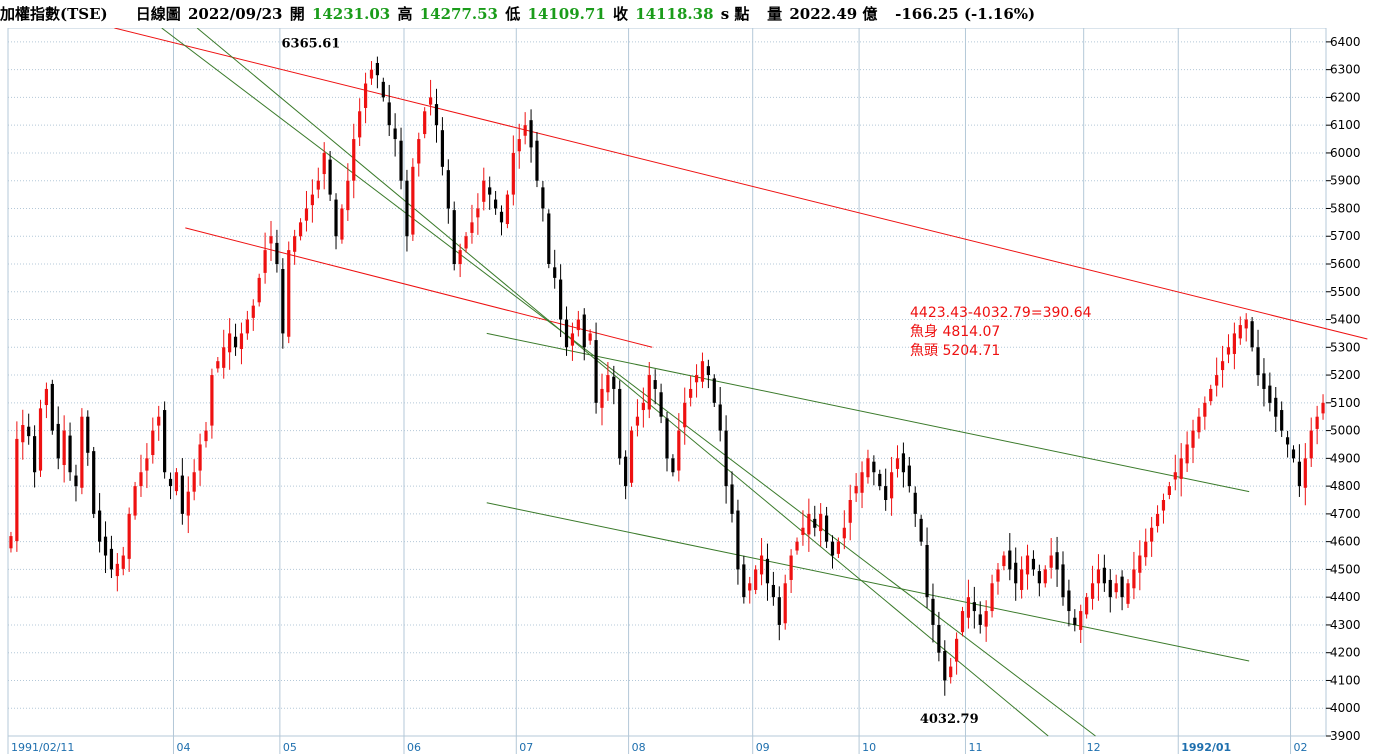 The width and height of the screenshot is (1397, 754). What do you see at coordinates (955, 351) in the screenshot?
I see `note-line: 魚頭 5204.71` at bounding box center [955, 351].